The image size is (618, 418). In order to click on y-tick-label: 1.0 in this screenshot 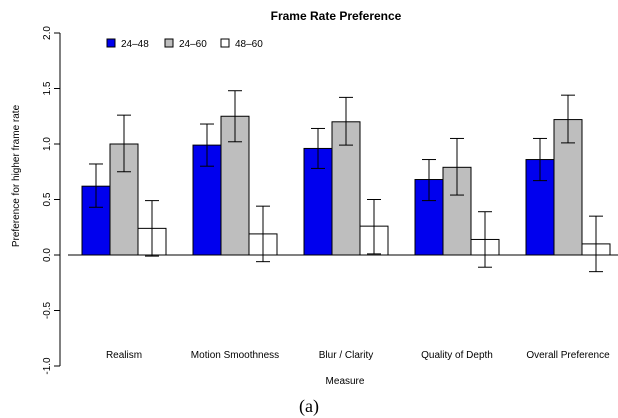, I will do `click(47, 144)`.